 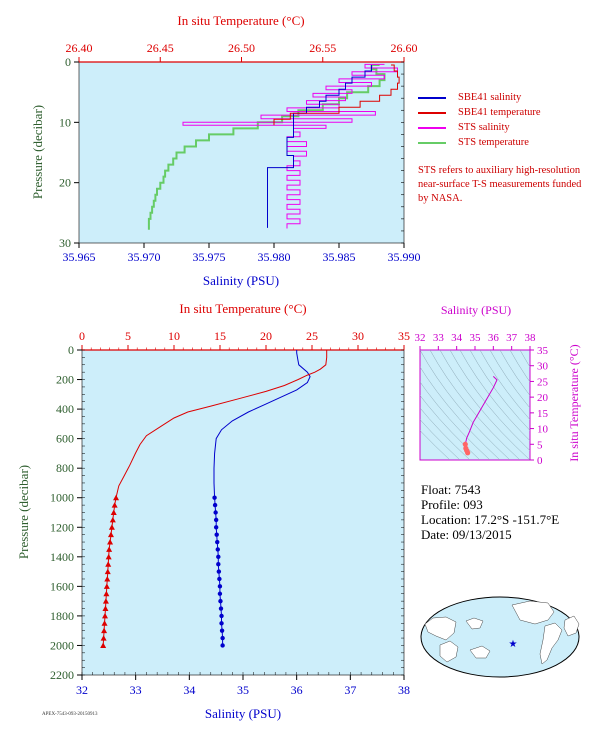 What do you see at coordinates (65, 468) in the screenshot?
I see `main-y-tick-label: 800` at bounding box center [65, 468].